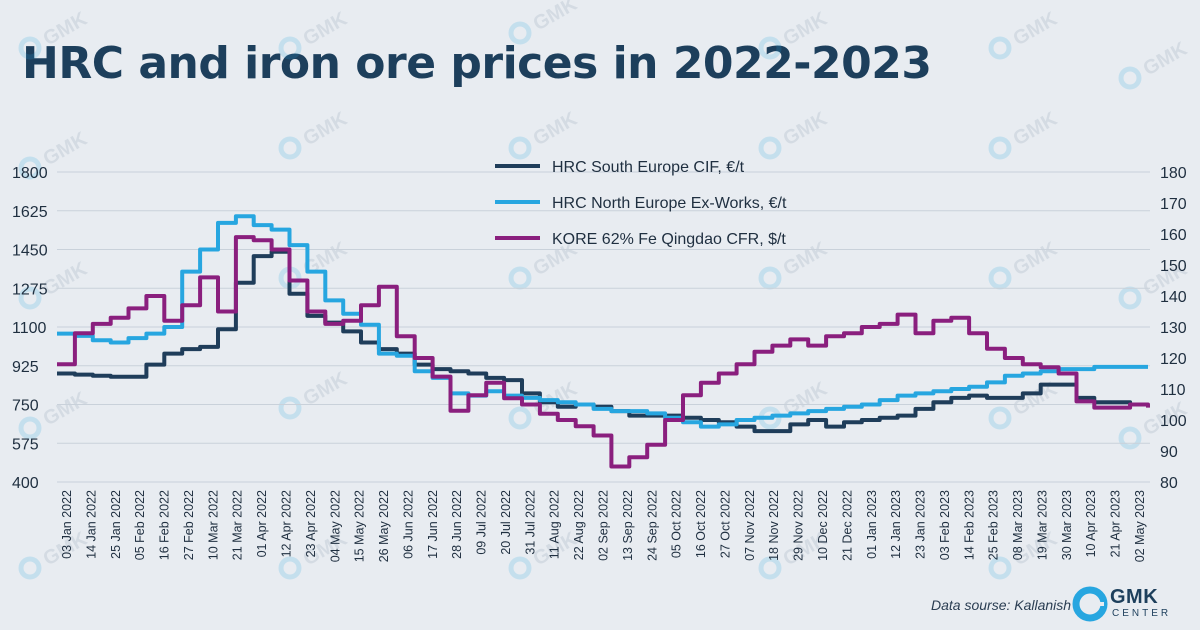  I want to click on x-tick-label: 04 May 2022, so click(335, 526).